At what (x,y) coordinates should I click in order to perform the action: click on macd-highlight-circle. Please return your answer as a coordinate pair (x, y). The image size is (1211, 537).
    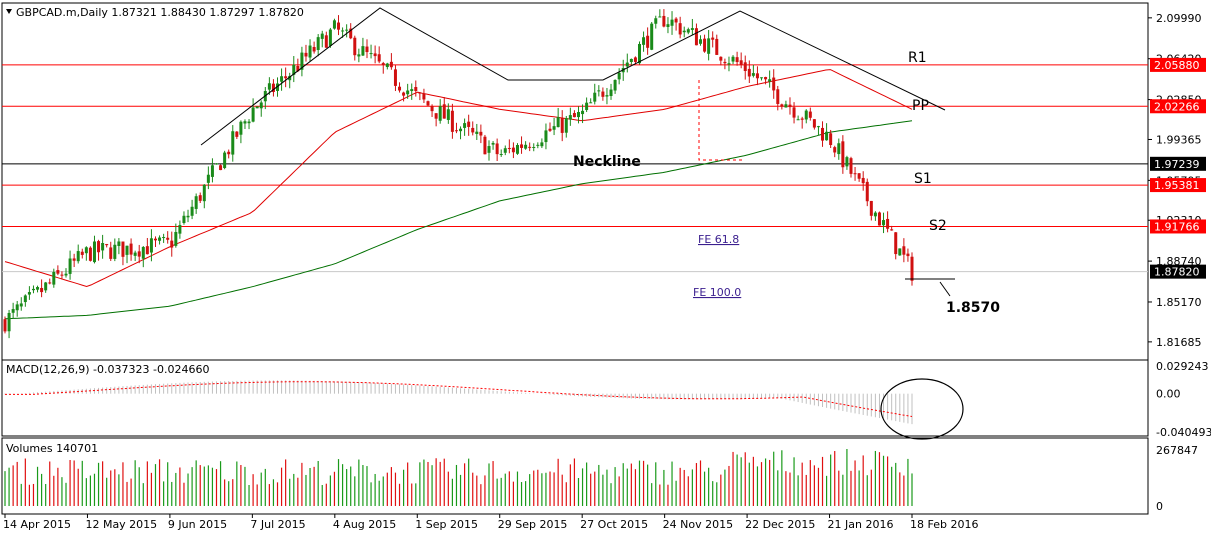
    Looking at the image, I should click on (922, 409).